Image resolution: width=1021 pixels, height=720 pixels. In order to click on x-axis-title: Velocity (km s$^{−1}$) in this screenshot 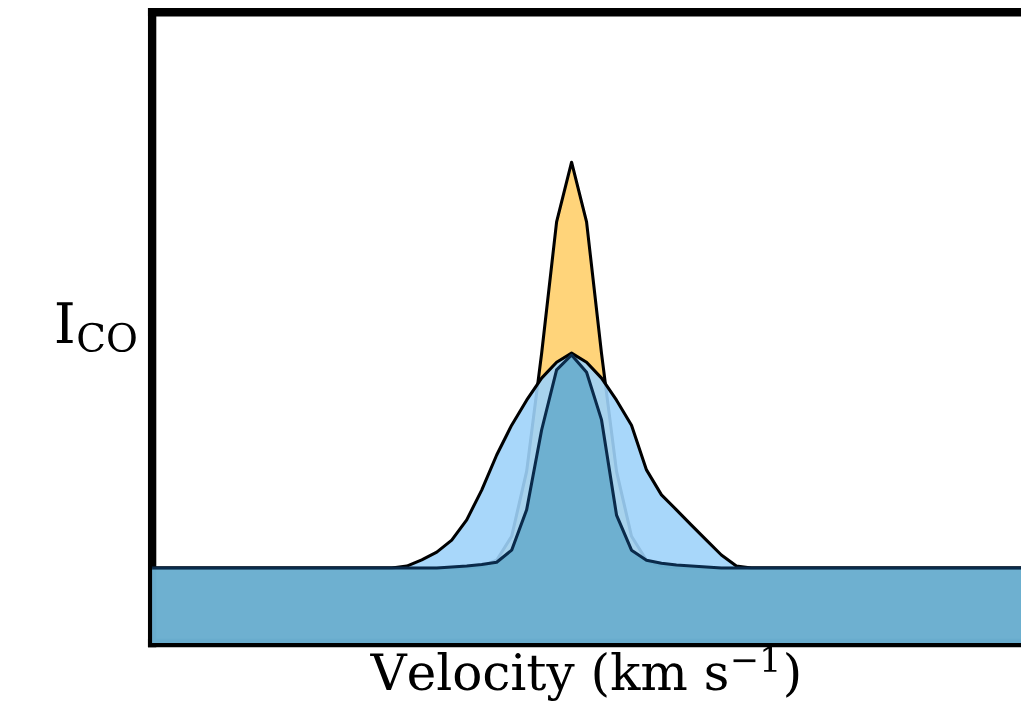, I will do `click(584, 673)`.